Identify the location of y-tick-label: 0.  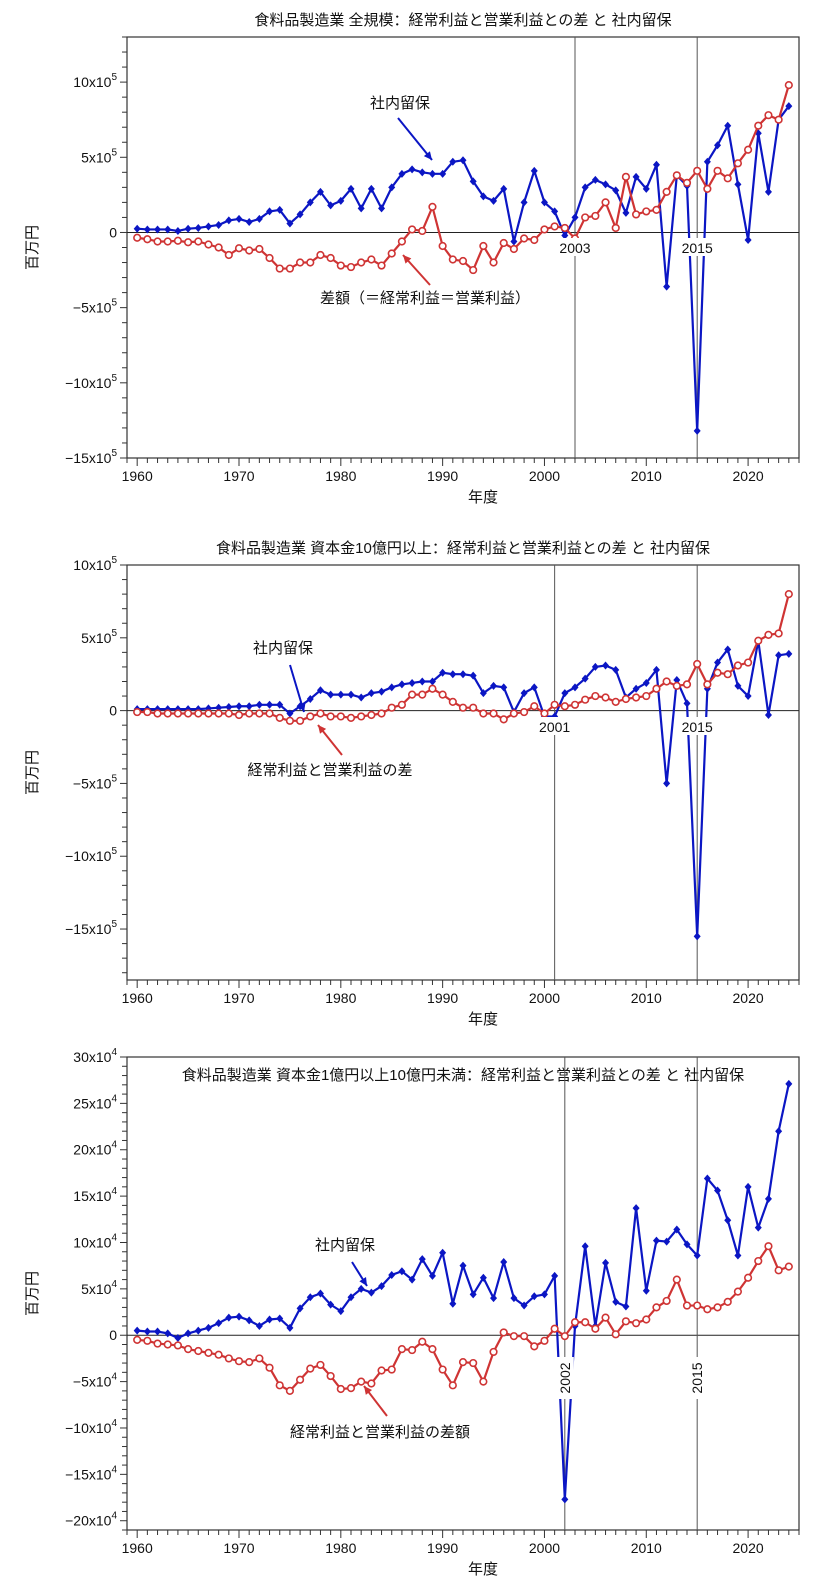
(113, 1335).